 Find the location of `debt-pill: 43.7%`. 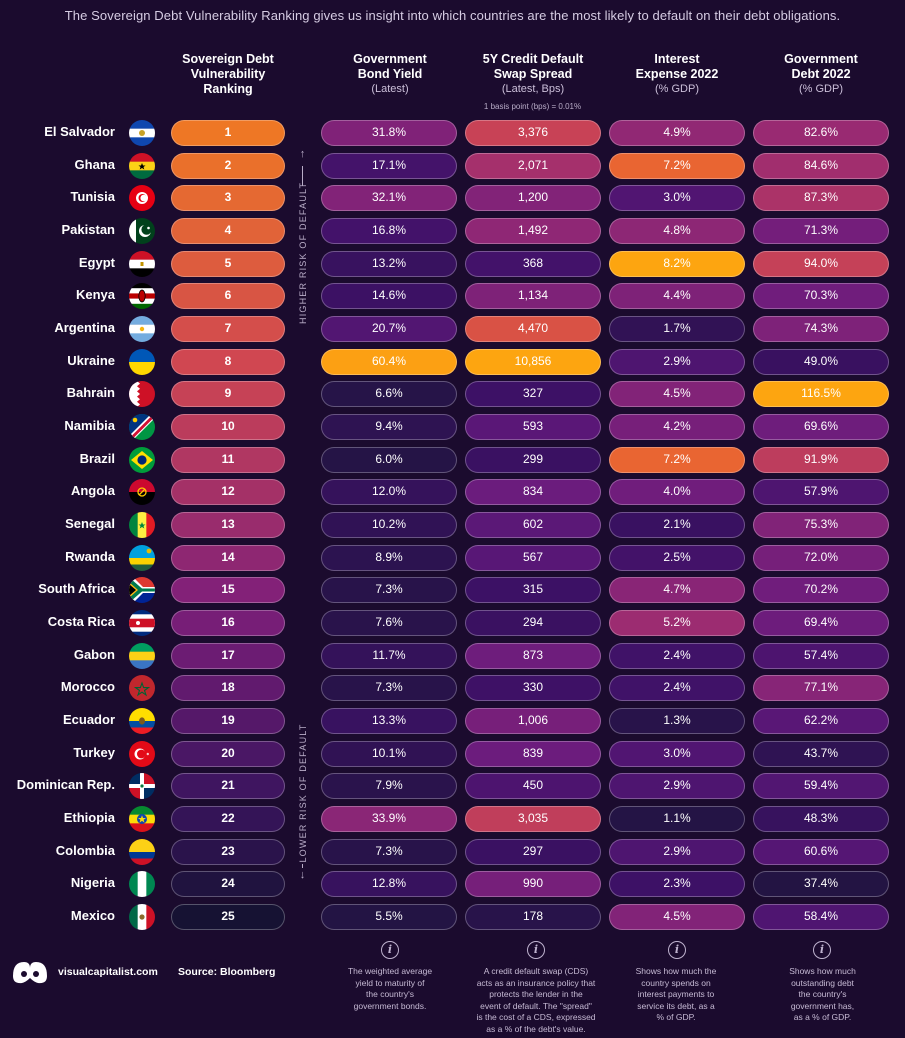

debt-pill: 43.7% is located at coordinates (821, 753).